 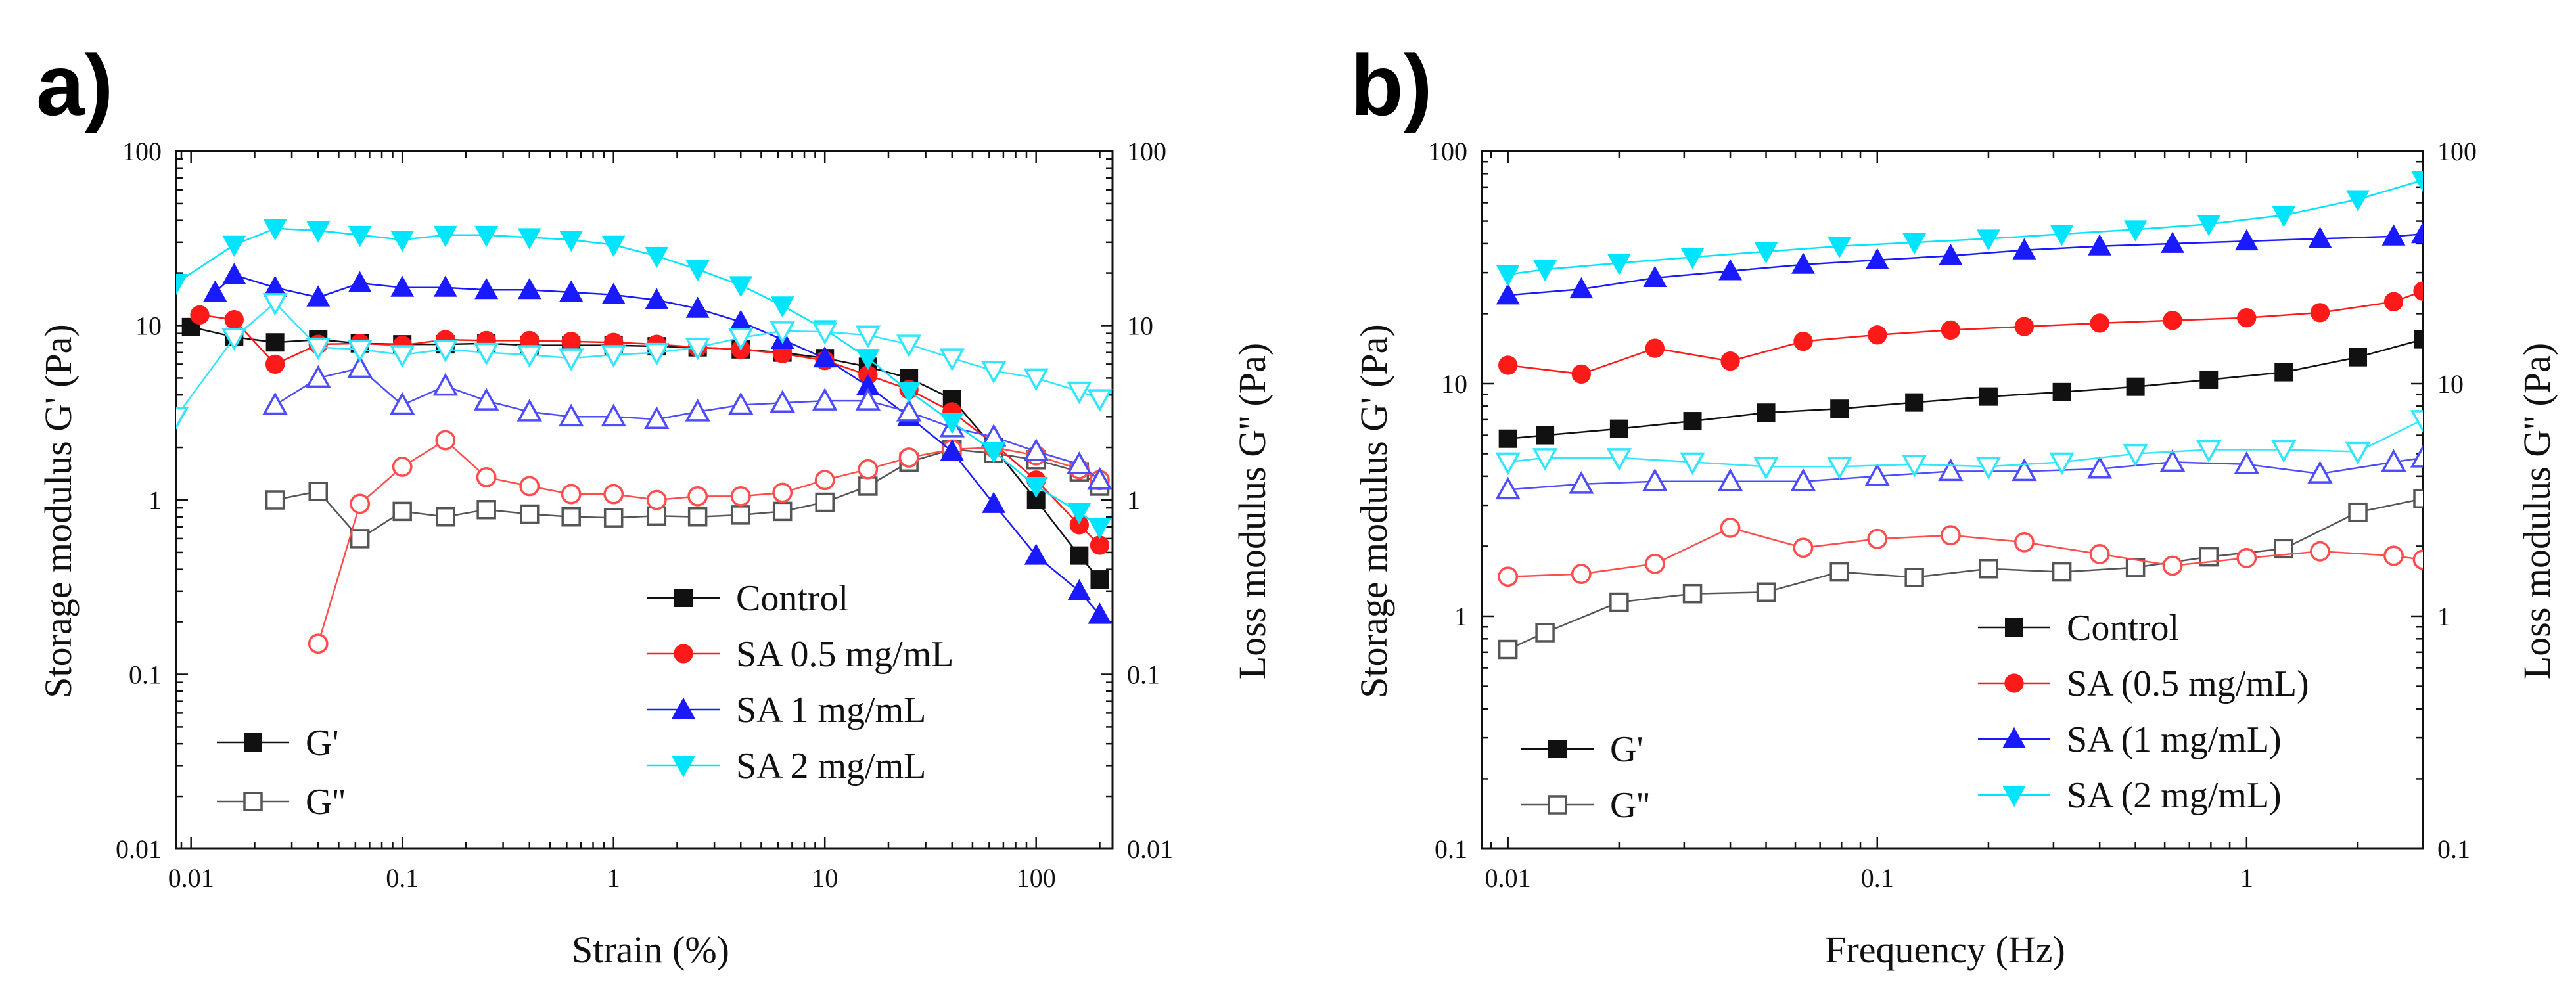 What do you see at coordinates (2123, 628) in the screenshot?
I see `legend-label: Control` at bounding box center [2123, 628].